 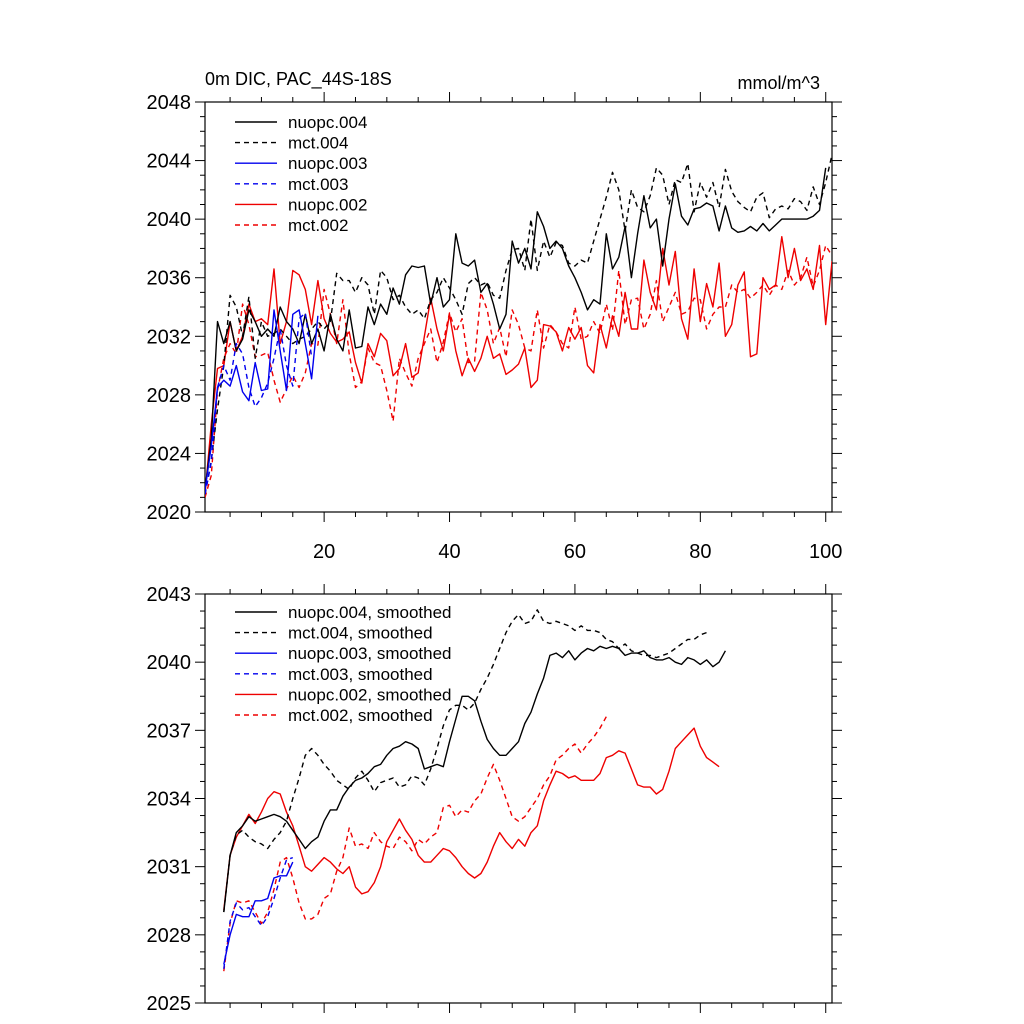 What do you see at coordinates (169, 868) in the screenshot?
I see `y-tick-label: 2031` at bounding box center [169, 868].